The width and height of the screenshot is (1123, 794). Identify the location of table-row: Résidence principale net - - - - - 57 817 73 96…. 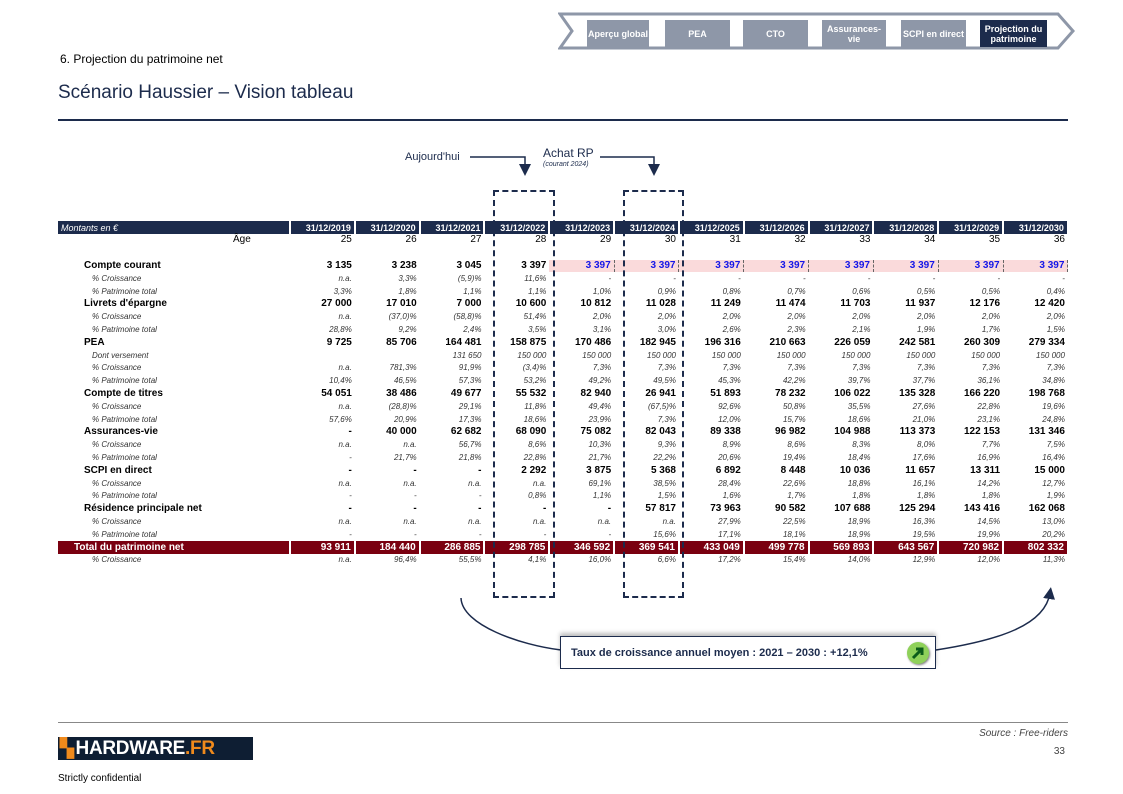
(563, 509).